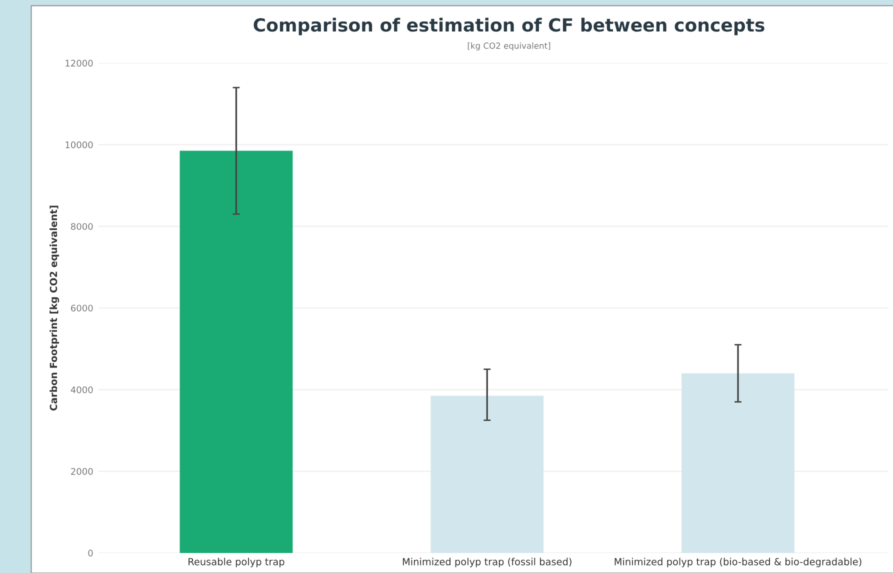 The image size is (893, 573). What do you see at coordinates (82, 471) in the screenshot?
I see `y-tick-label: 2000` at bounding box center [82, 471].